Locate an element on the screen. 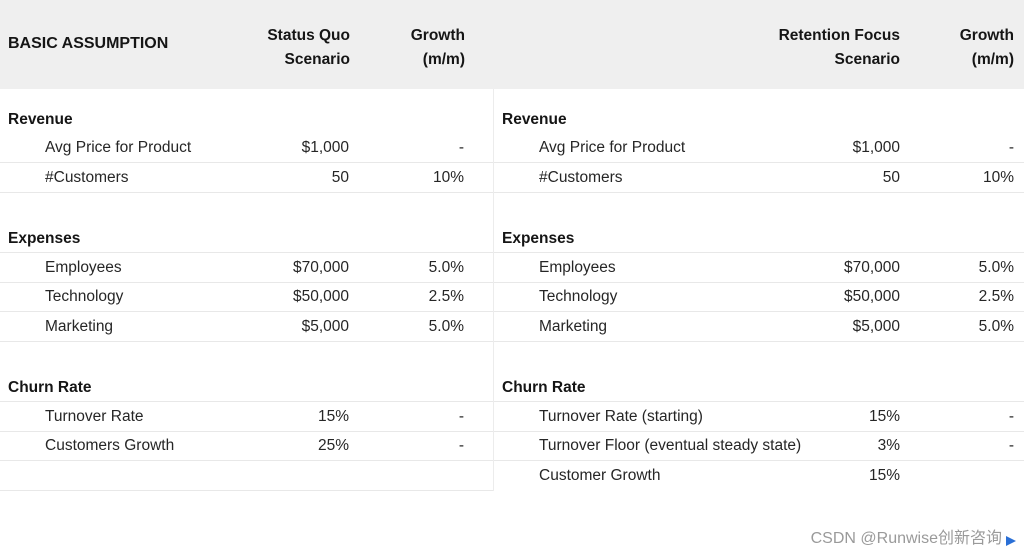  growth-header-right: Growth (m/m) is located at coordinates (987, 48).